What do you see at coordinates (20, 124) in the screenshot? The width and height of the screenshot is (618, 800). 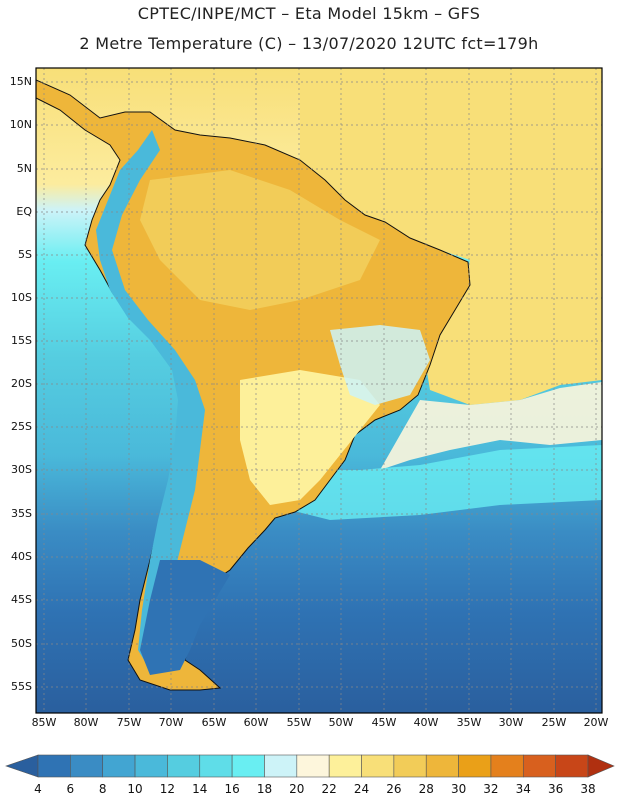 I see `lat-label: 10N` at bounding box center [20, 124].